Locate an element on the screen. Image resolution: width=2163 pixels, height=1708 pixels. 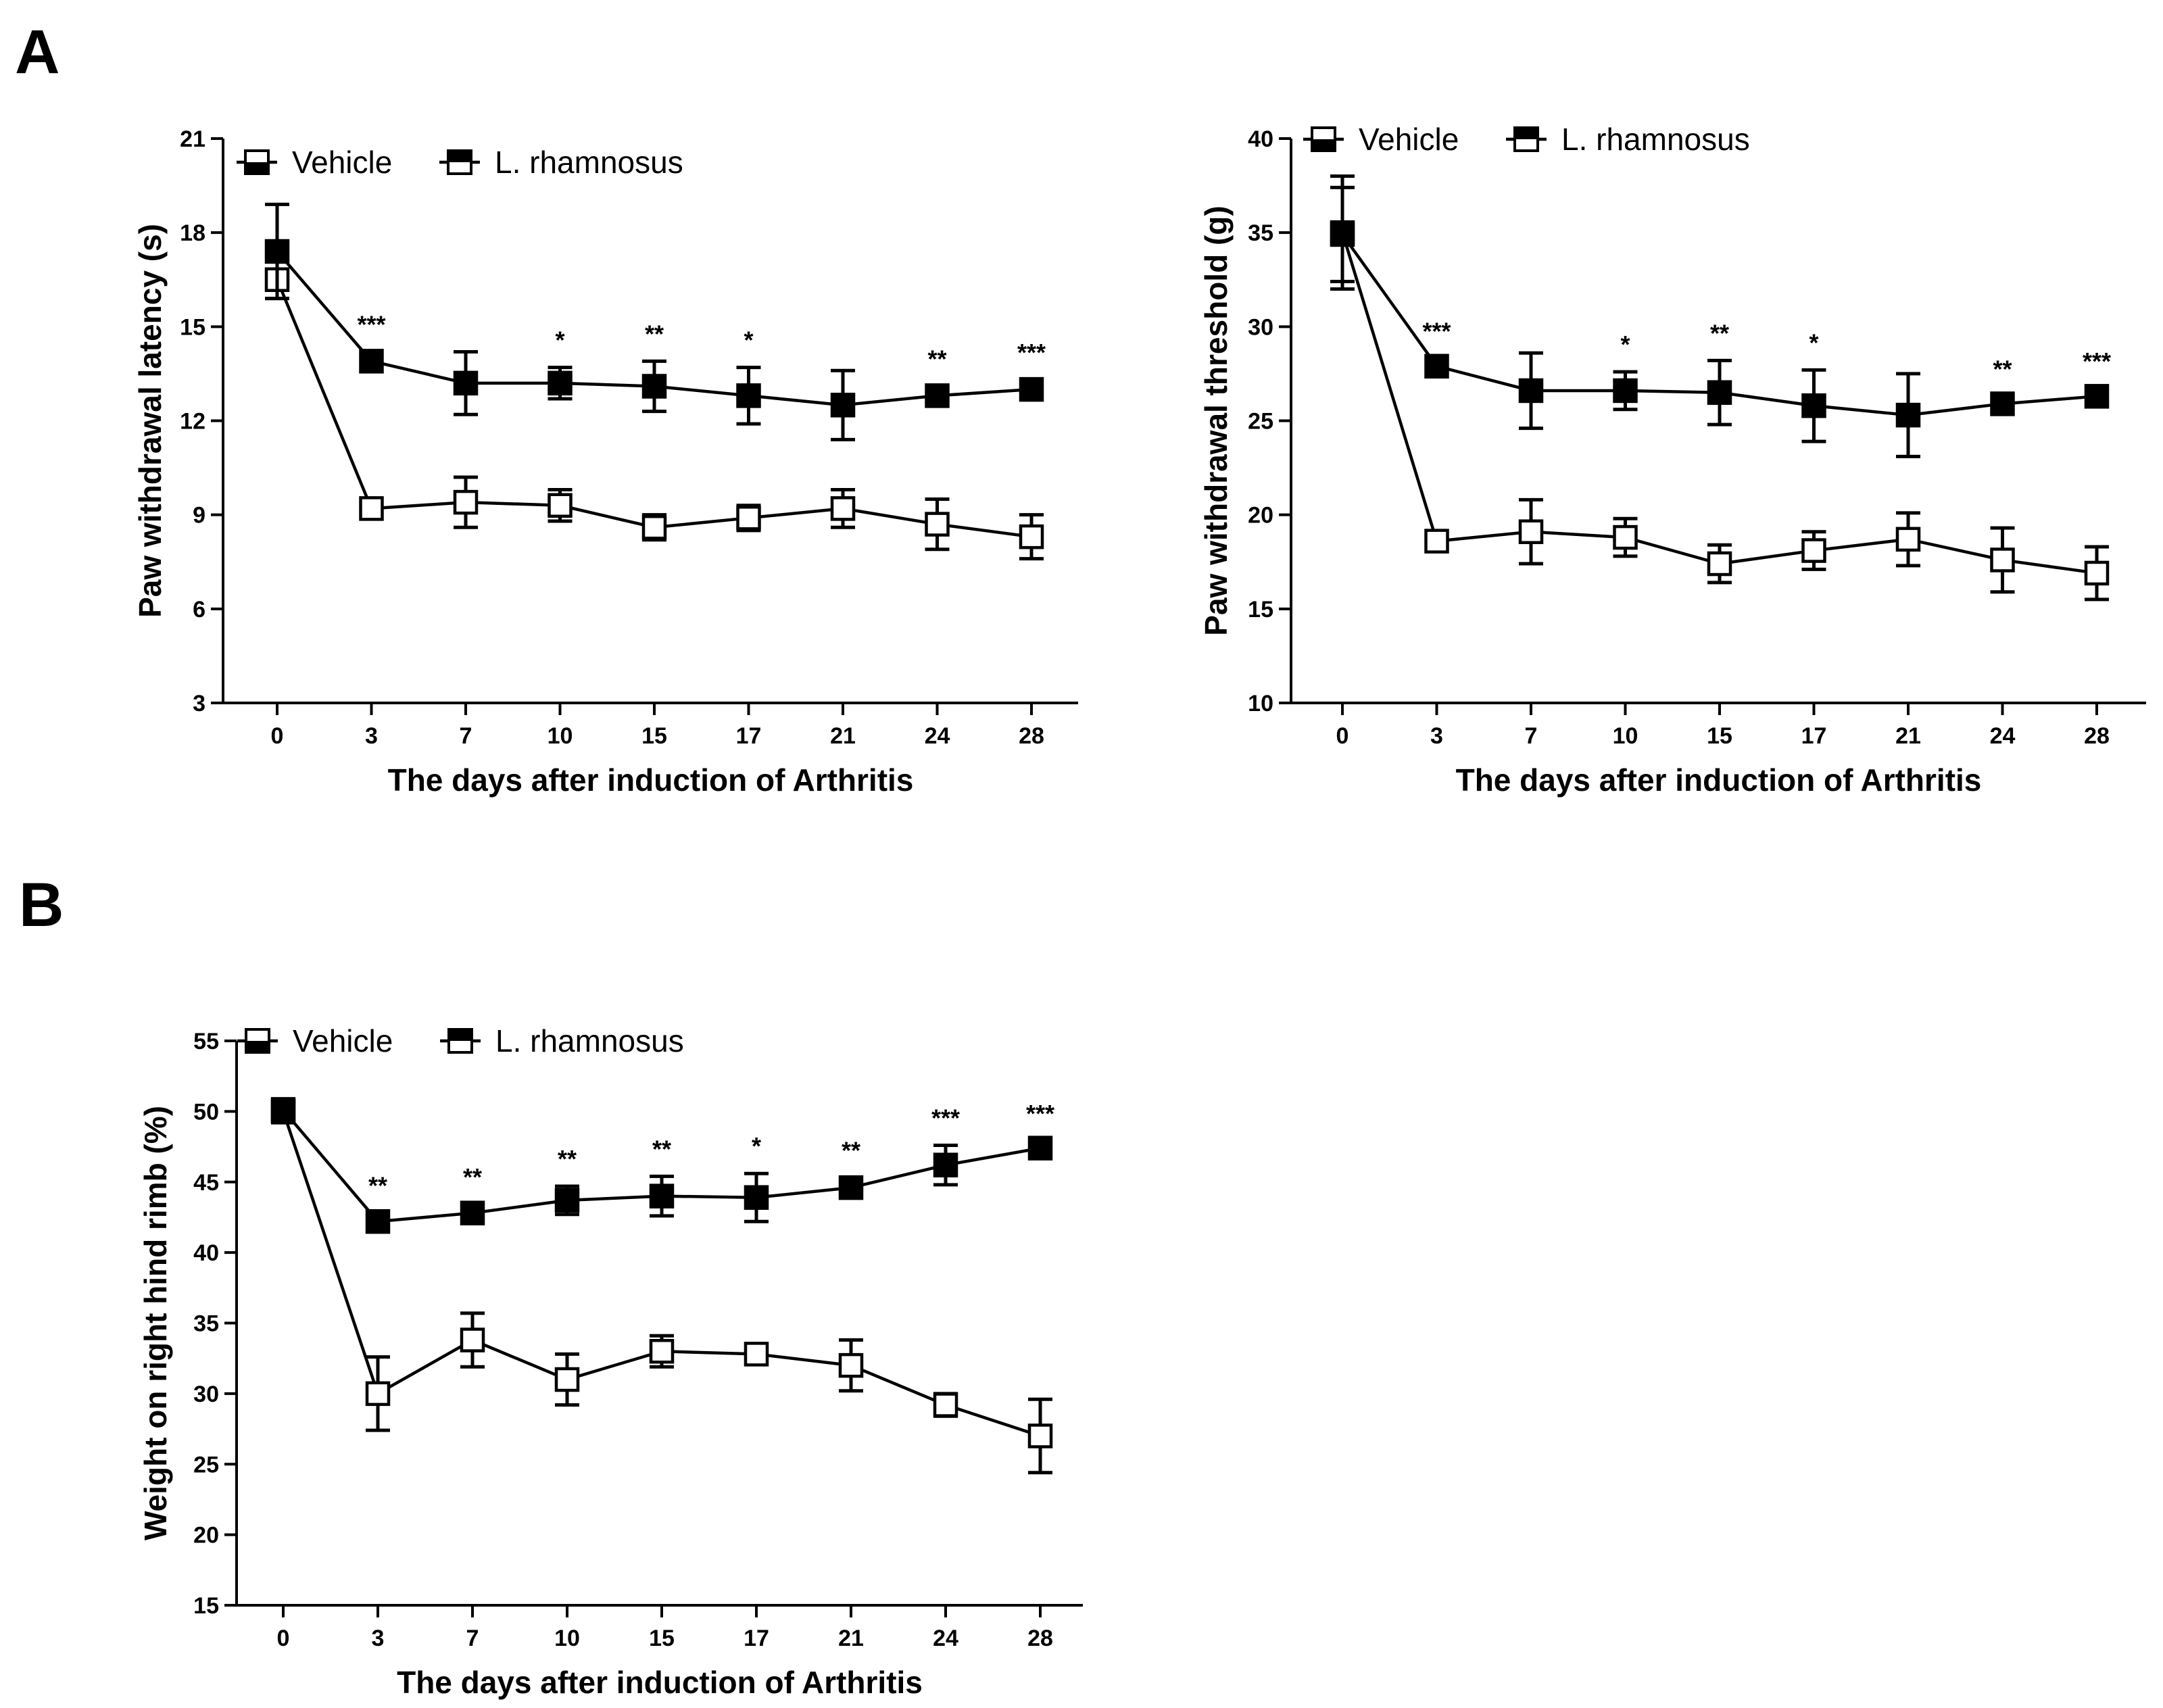
panel-label-a: A is located at coordinates (37, 52).